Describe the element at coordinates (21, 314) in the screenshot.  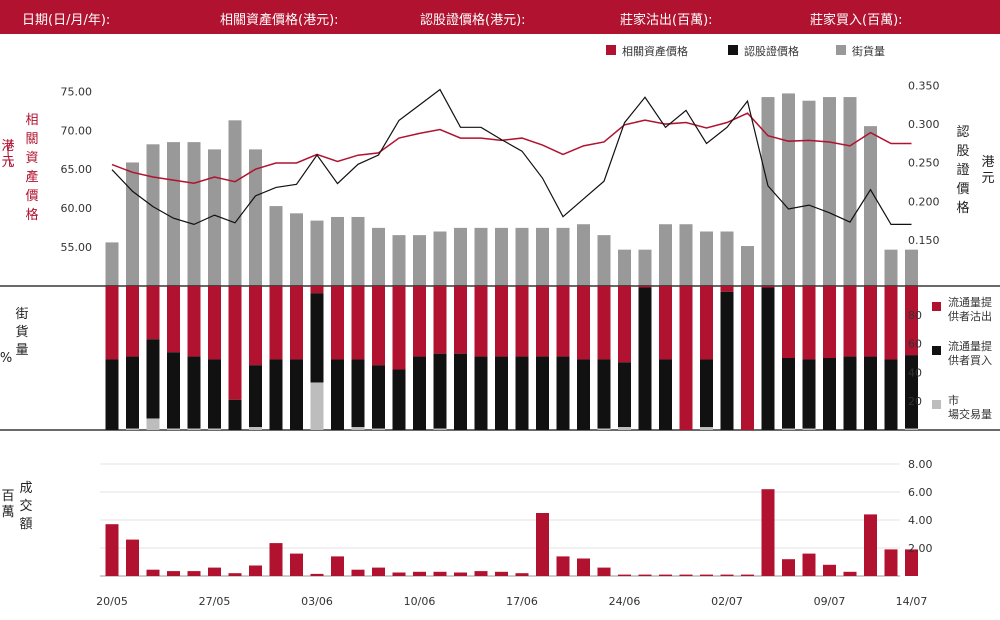
I see `mix-axis-title-char: 街` at that location.